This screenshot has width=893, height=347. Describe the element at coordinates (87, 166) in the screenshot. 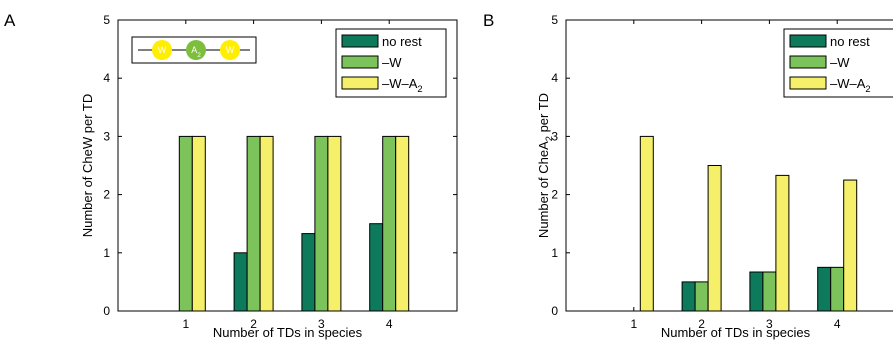

I see `y-axis-title: Number of CheW per TD` at that location.